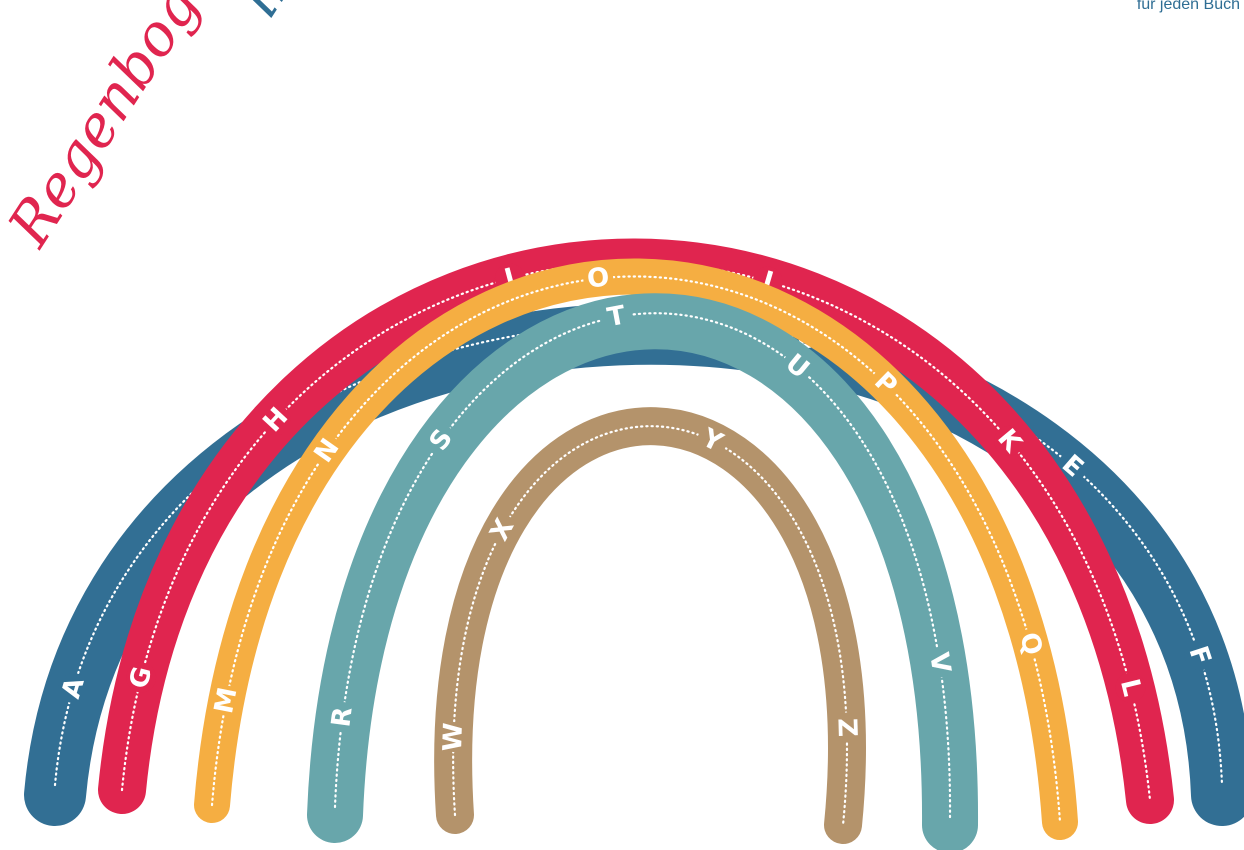  I want to click on letter-v: V, so click(939, 662).